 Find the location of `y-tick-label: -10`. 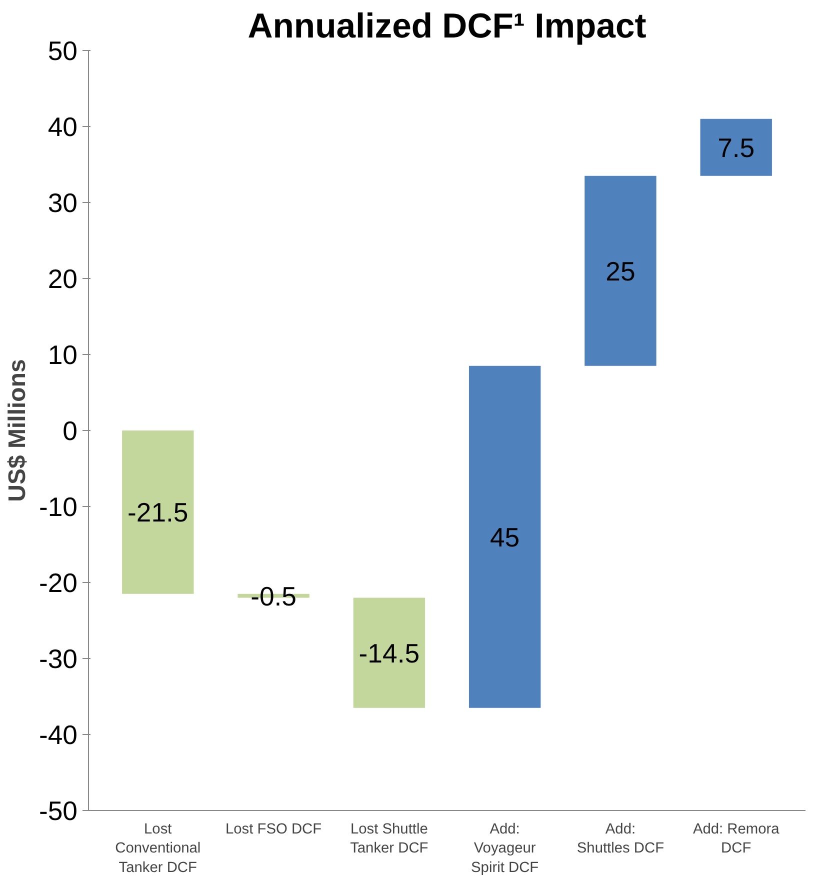

y-tick-label: -10 is located at coordinates (58, 507).